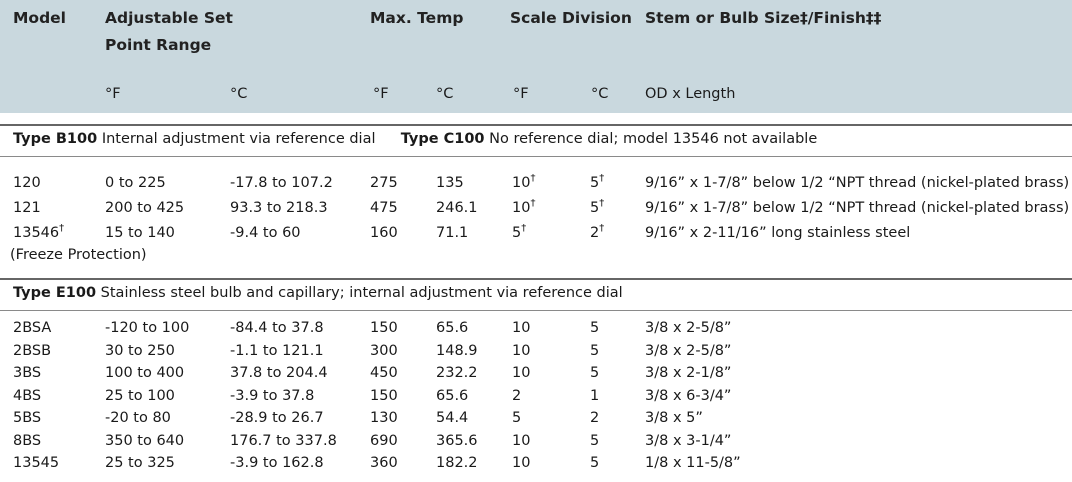  Describe the element at coordinates (140, 463) in the screenshot. I see `cell-f-range: 25 to 325` at that location.